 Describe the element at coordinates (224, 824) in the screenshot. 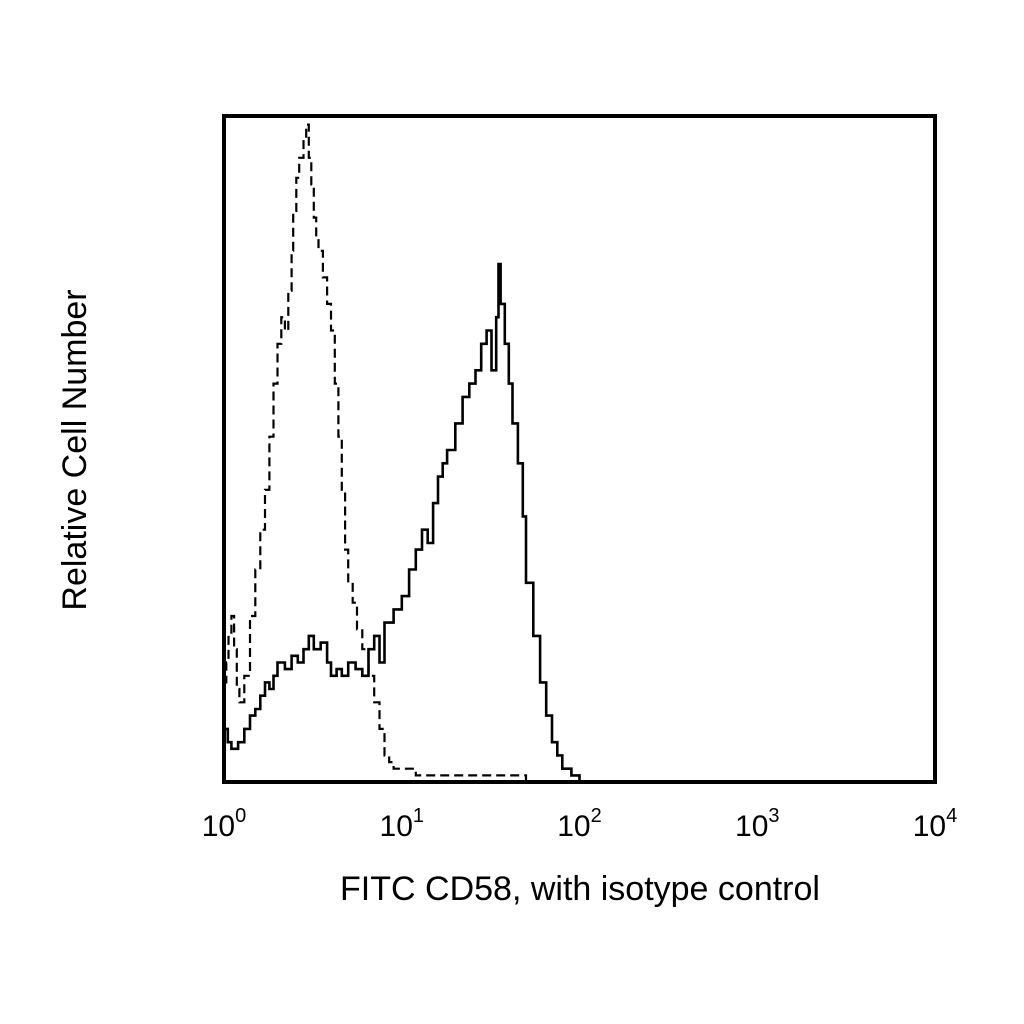

I see `x-tick-label: 10⁰` at that location.